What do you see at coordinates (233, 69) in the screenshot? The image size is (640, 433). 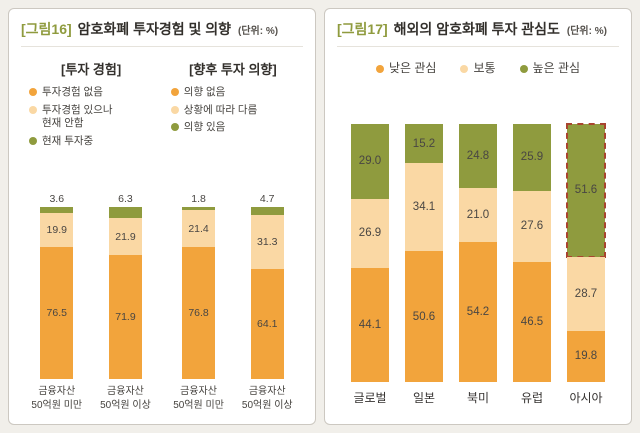 I see `chart-subtitle: [향후 투자 의향]` at bounding box center [233, 69].